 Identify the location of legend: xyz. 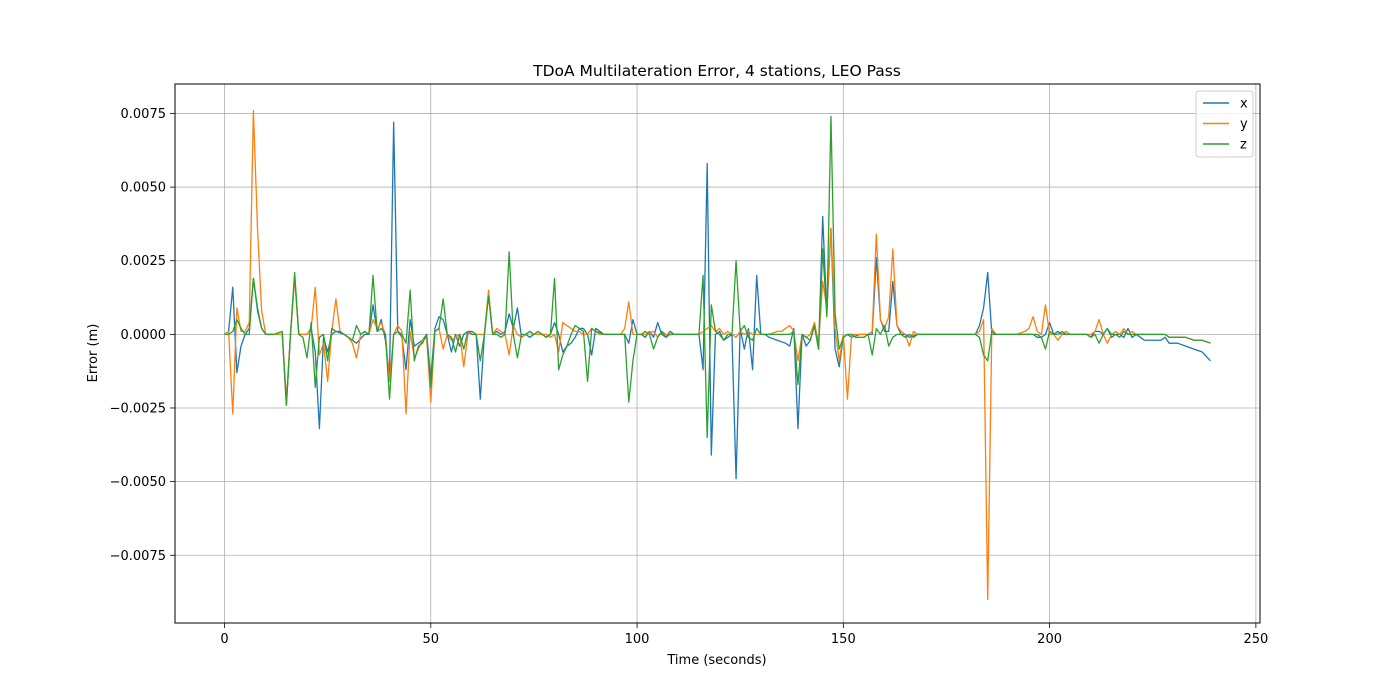
(1224, 124).